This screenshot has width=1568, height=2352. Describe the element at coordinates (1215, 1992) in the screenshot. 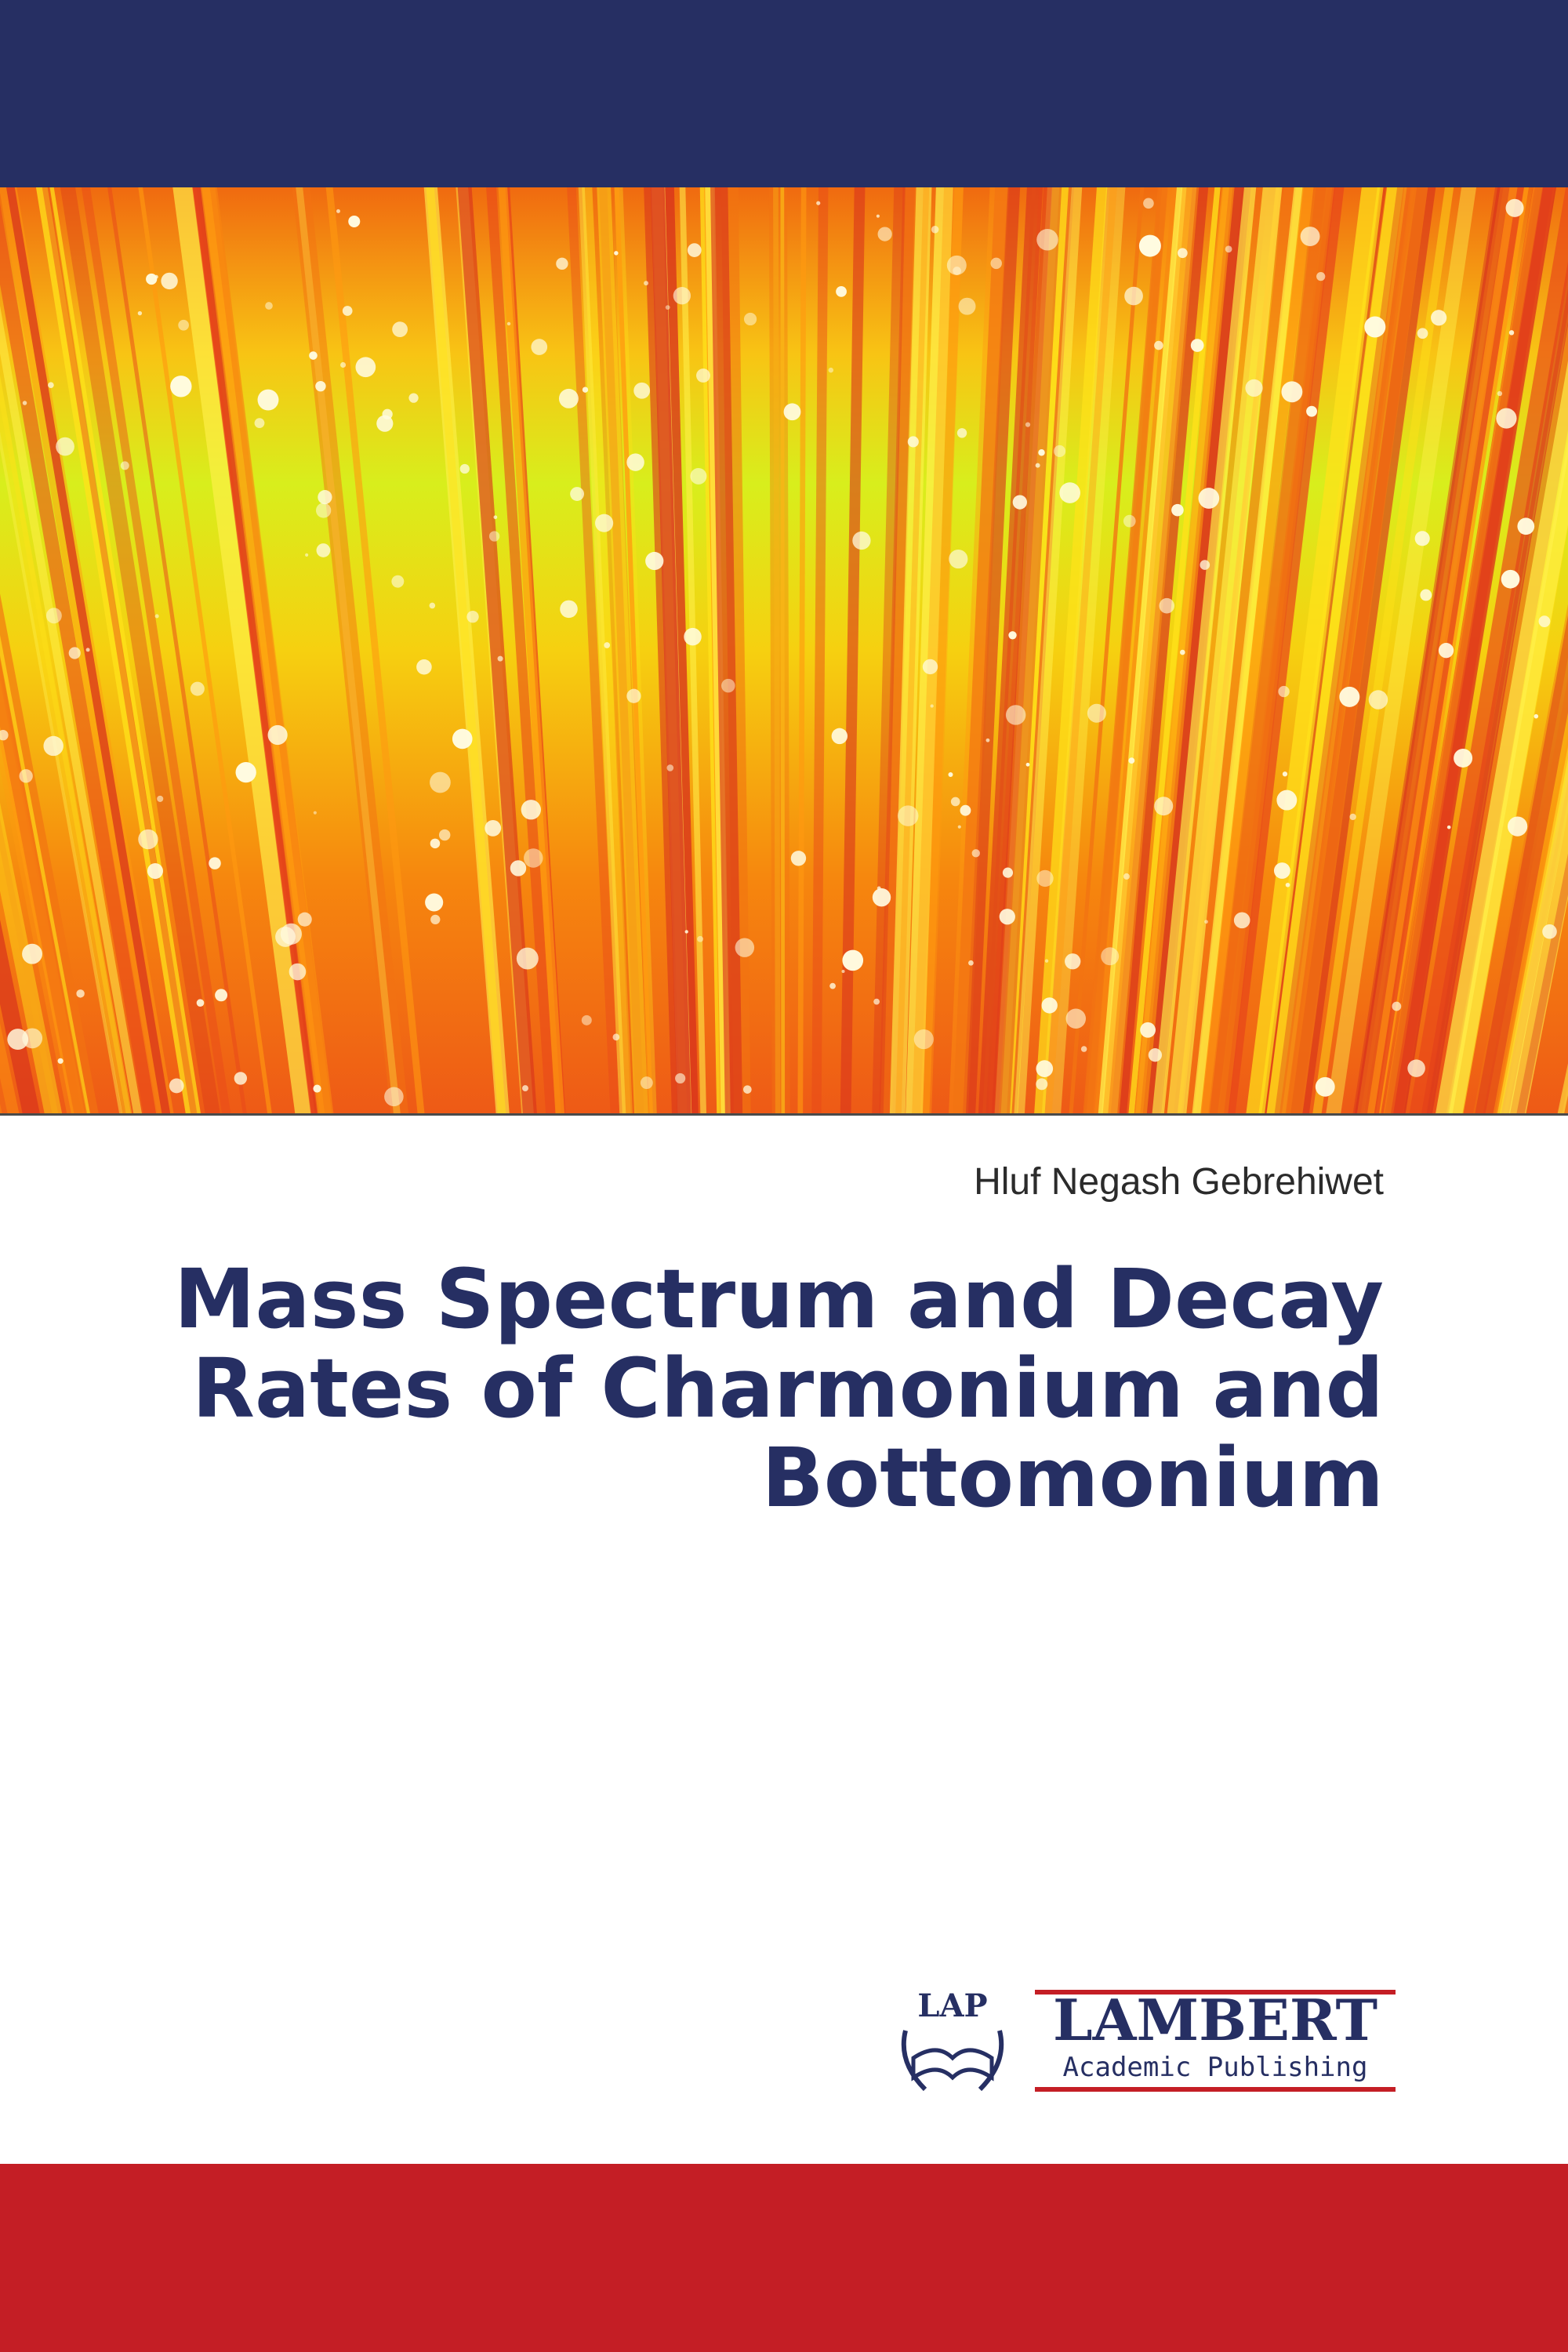

I see `logo-rule` at that location.